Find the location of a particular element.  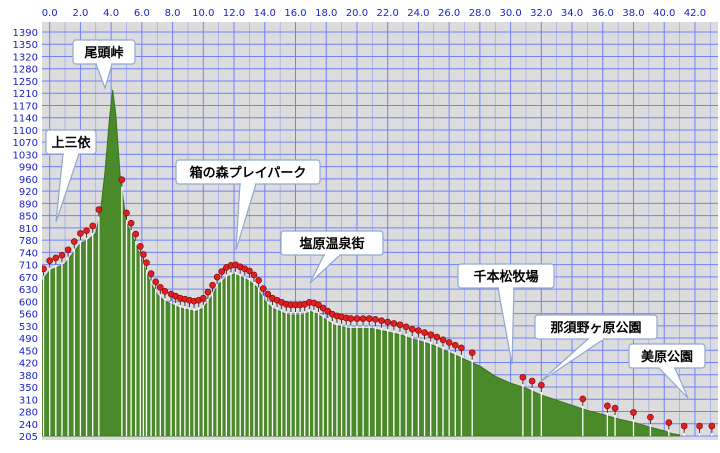

x-axis-band is located at coordinates (380, 11).